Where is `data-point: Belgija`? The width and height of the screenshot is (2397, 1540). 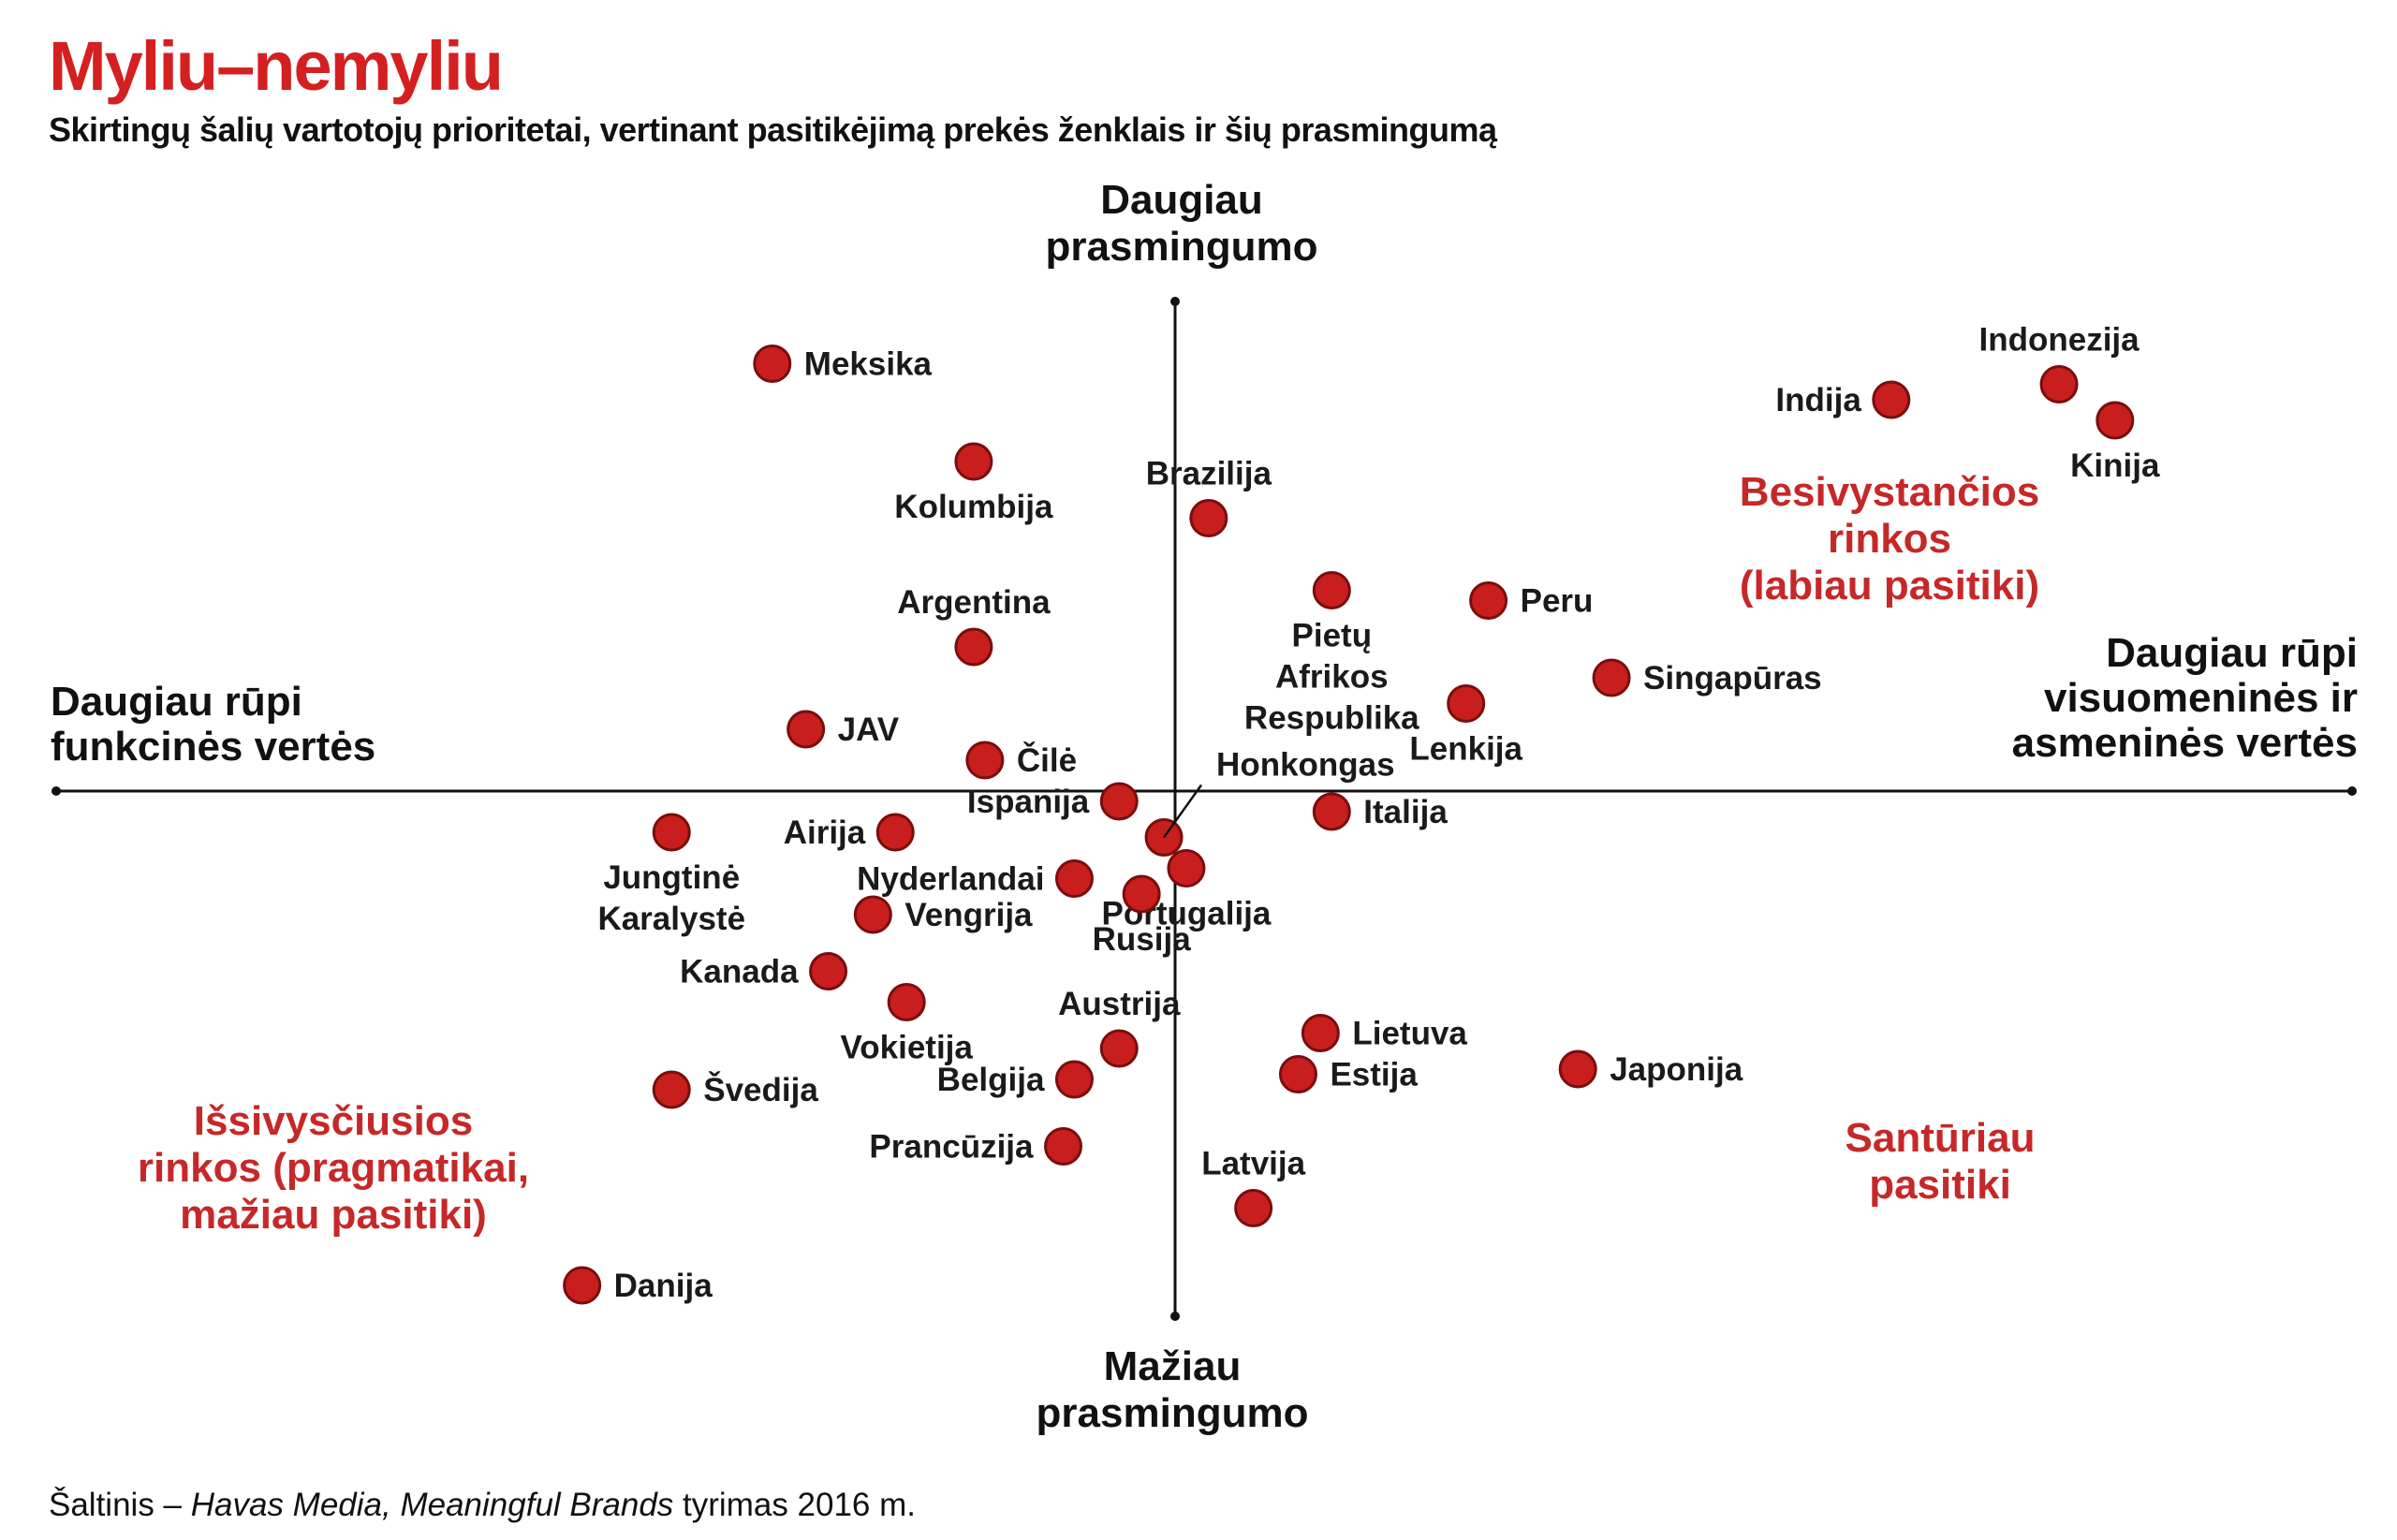 data-point: Belgija is located at coordinates (1015, 1079).